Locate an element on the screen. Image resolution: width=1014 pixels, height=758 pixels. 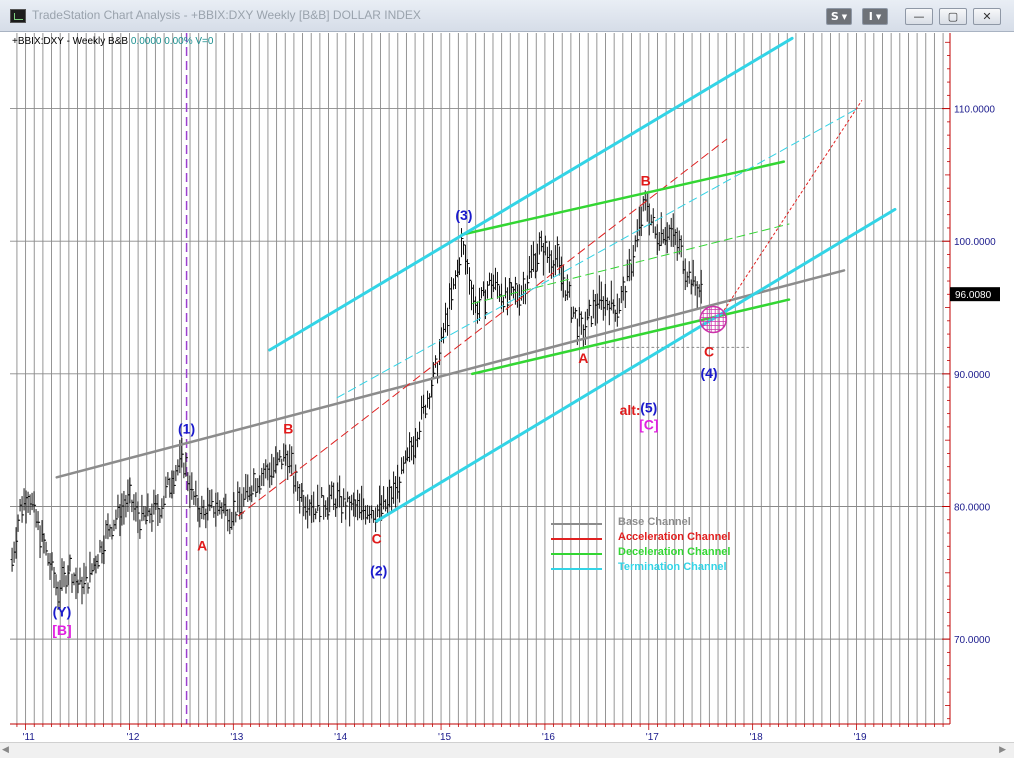
x-tick-label: '16 is located at coordinates (548, 737).